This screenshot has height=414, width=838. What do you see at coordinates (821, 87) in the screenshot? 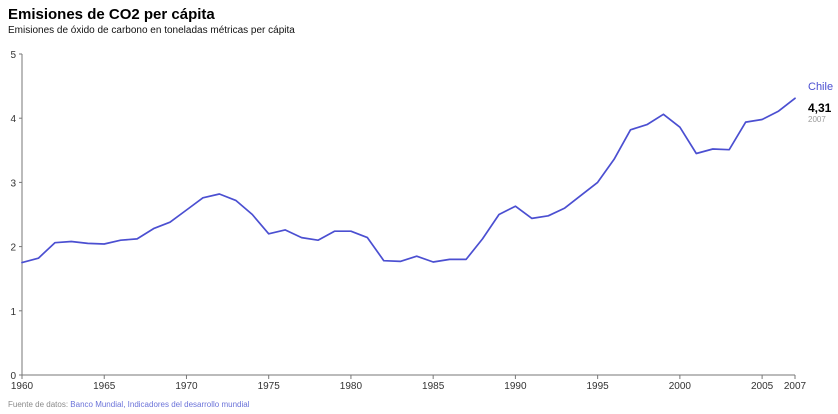
I see `series-label-chile: Chile` at bounding box center [821, 87].